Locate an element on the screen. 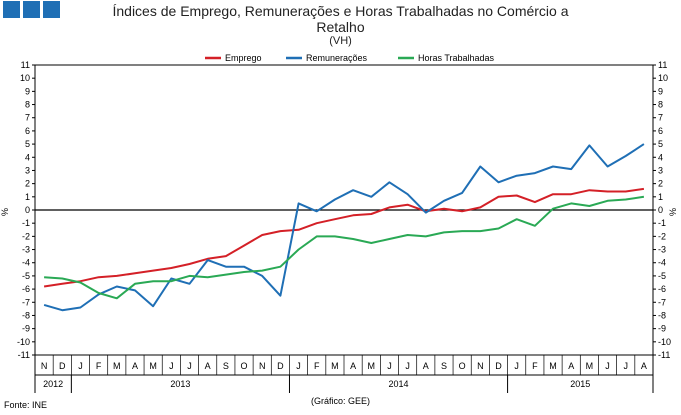 This screenshot has width=681, height=415. year-tick-label: 2015 is located at coordinates (580, 384).